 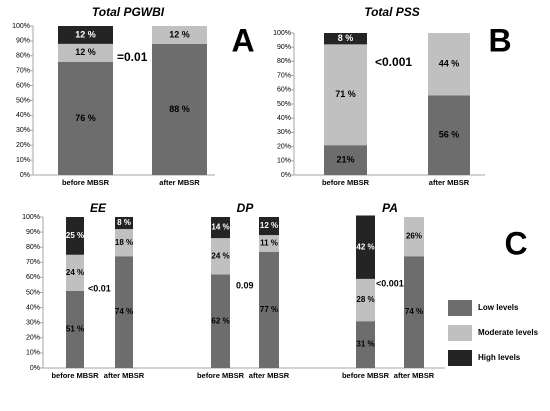 I want to click on panel-c-dp-p-value: 0.09, so click(x=245, y=285).